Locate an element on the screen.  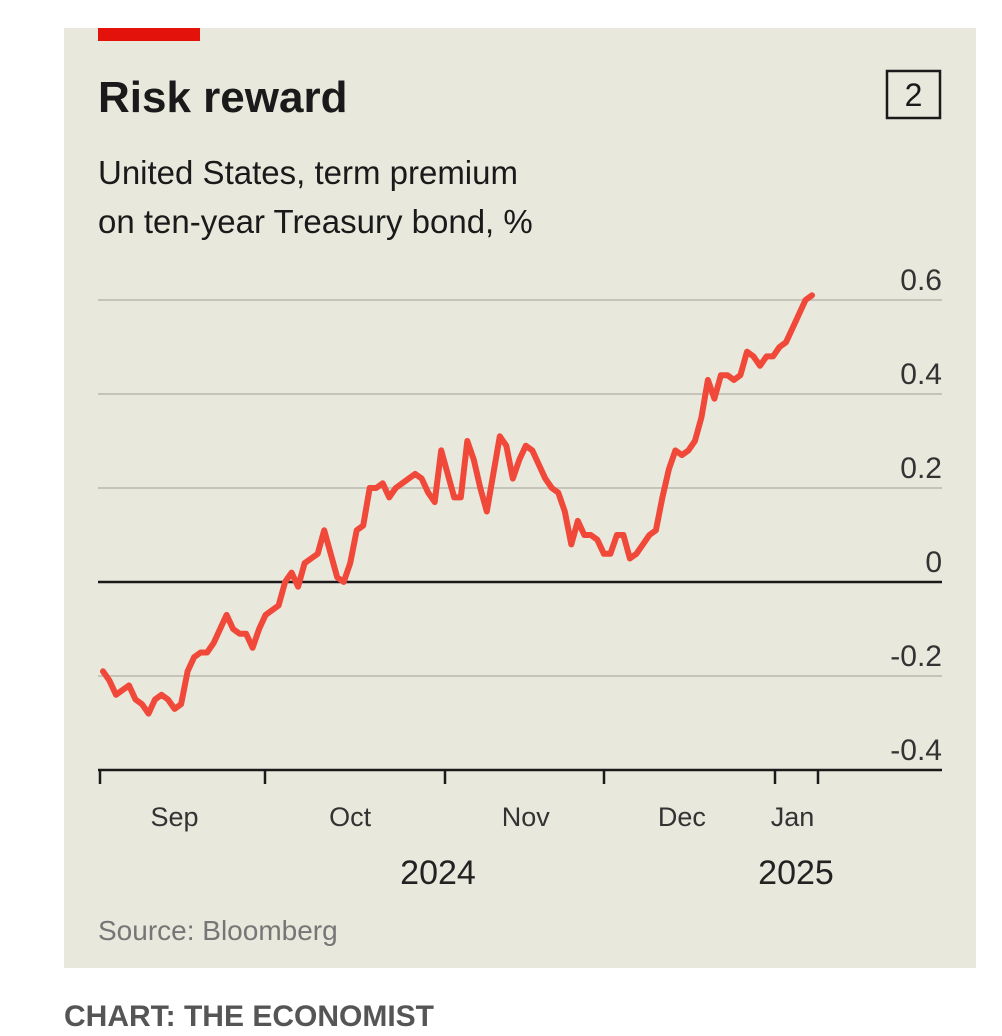
x-tick-label: Jan is located at coordinates (793, 817).